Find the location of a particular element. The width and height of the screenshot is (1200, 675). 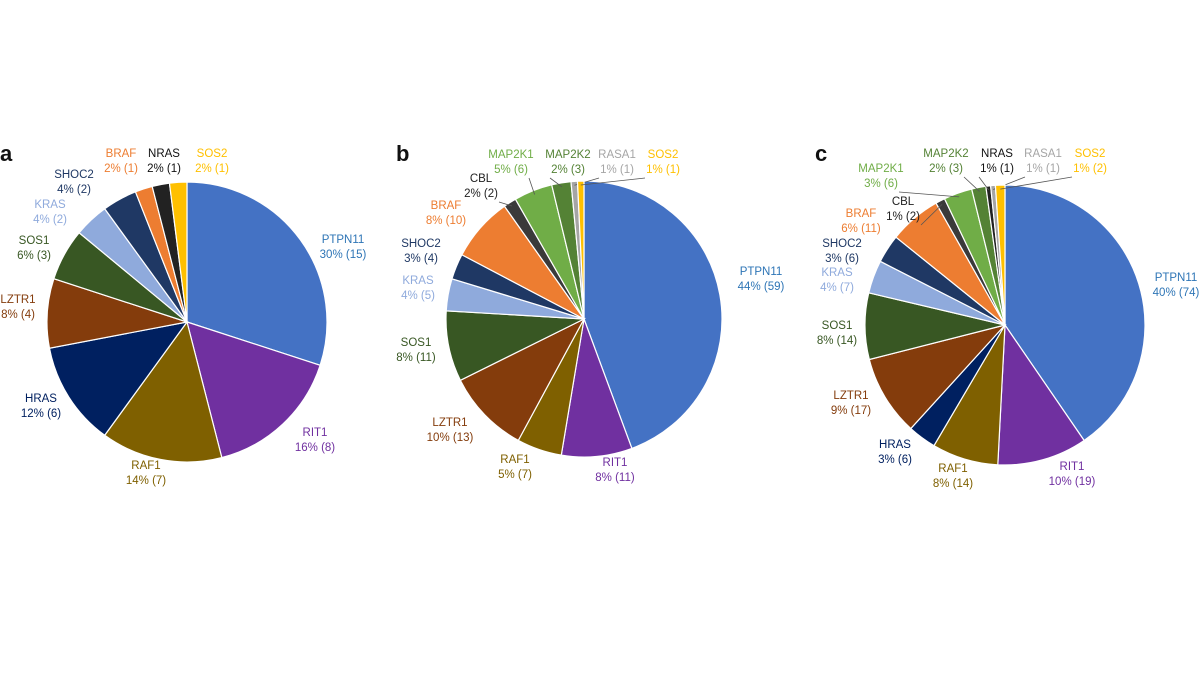

slice-label-rasa1: RASA1 1% (1) is located at coordinates (1043, 161).